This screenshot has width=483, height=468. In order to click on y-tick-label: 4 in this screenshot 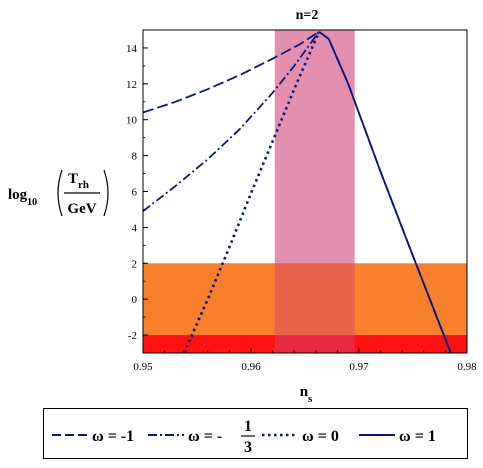, I will do `click(135, 228)`.